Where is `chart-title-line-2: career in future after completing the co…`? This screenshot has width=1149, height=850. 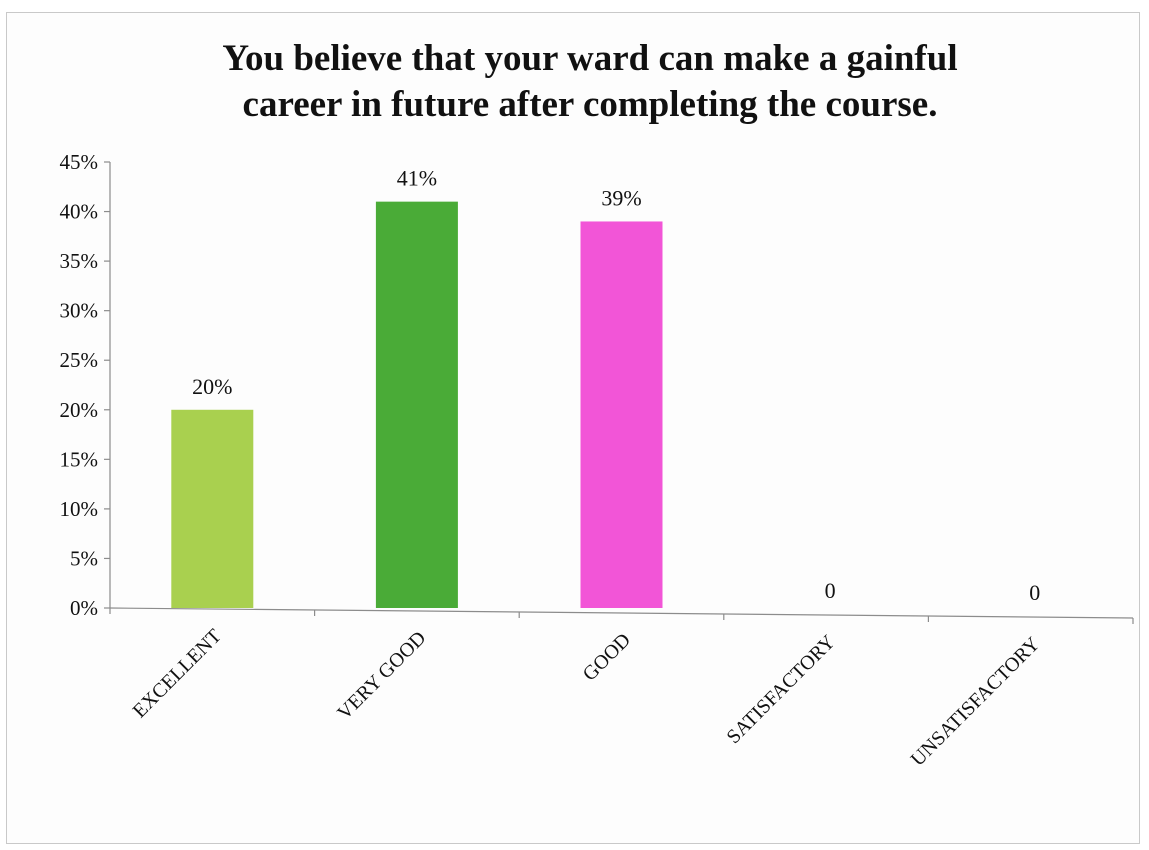
chart-title-line-2: career in future after completing the co… is located at coordinates (590, 104).